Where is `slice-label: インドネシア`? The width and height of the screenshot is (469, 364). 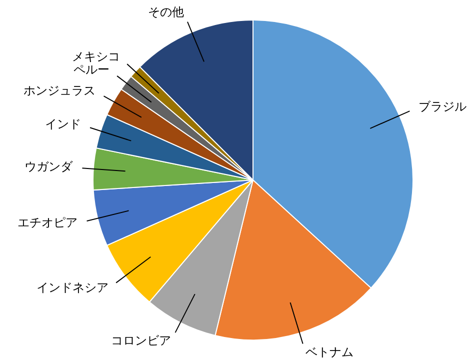
slice-label: インドネシア is located at coordinates (72, 287).